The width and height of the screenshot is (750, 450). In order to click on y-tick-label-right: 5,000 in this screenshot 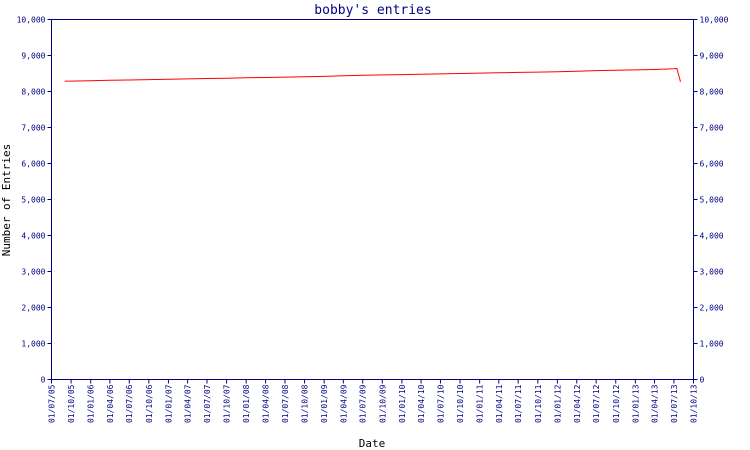, I will do `click(712, 200)`.